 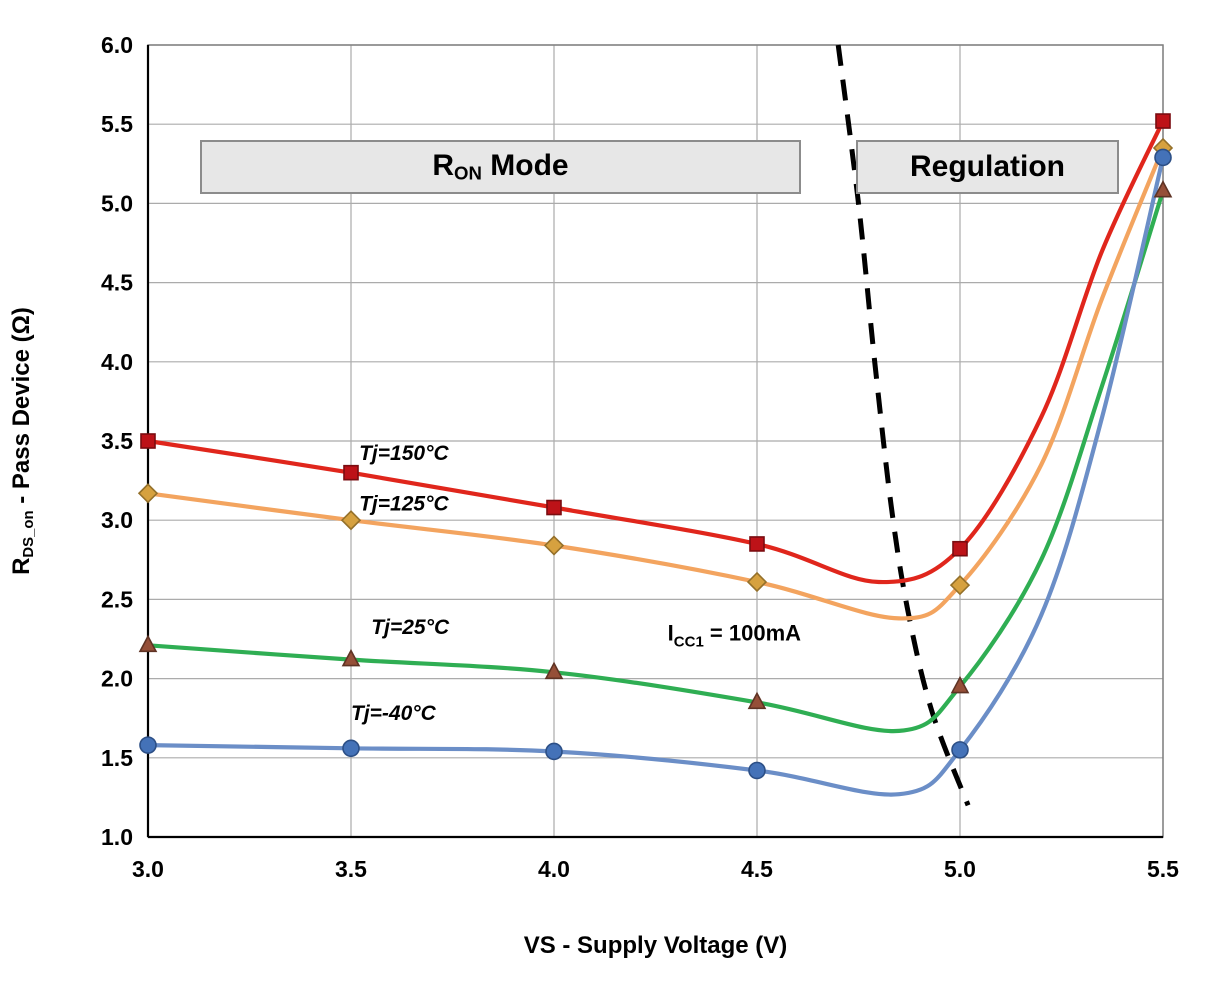 I want to click on x-tick-label: 5.5, so click(x=1163, y=869).